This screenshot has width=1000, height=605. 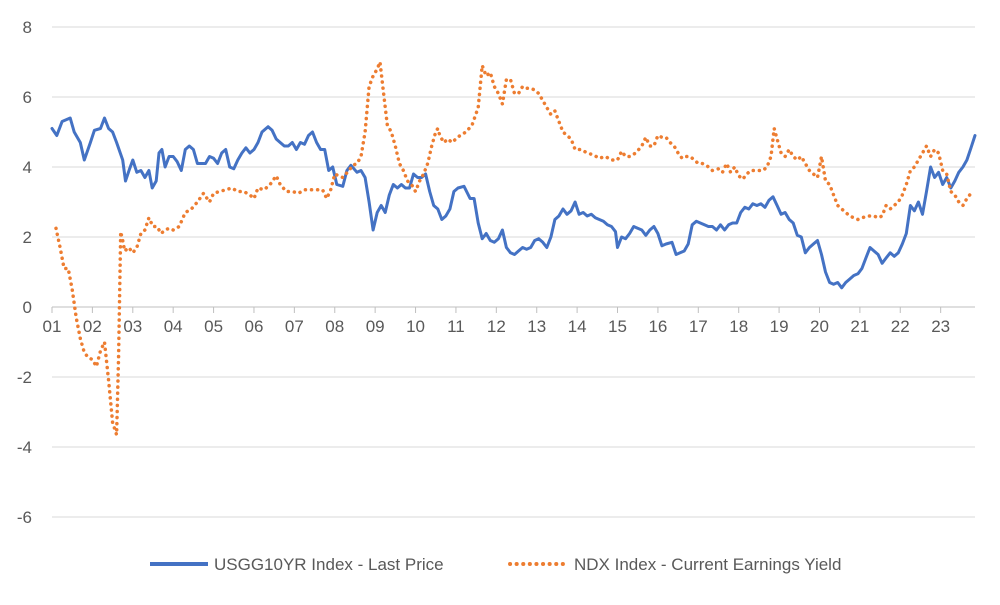 What do you see at coordinates (92, 326) in the screenshot?
I see `x-tick-label: 02` at bounding box center [92, 326].